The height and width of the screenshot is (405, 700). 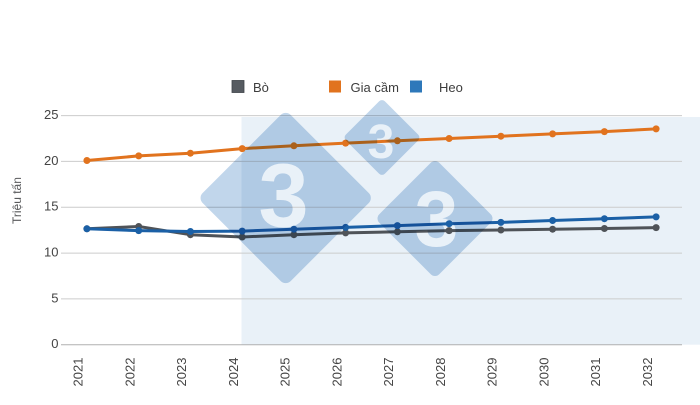 I want to click on svg-text: 2027, so click(x=388, y=372).